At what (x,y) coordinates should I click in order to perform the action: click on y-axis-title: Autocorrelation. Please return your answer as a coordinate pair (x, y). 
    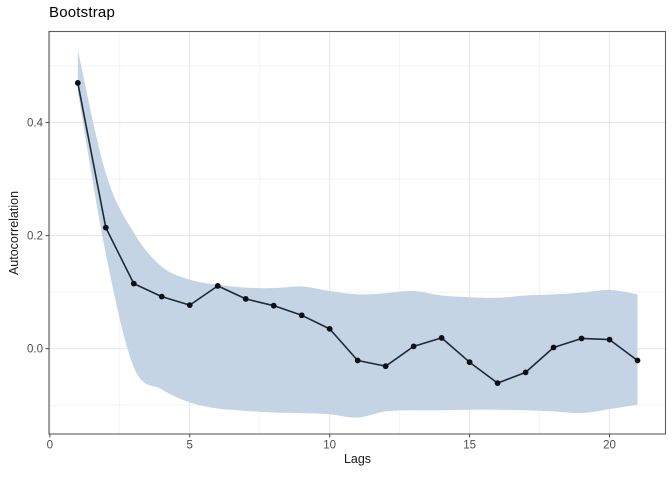
    Looking at the image, I should click on (14, 233).